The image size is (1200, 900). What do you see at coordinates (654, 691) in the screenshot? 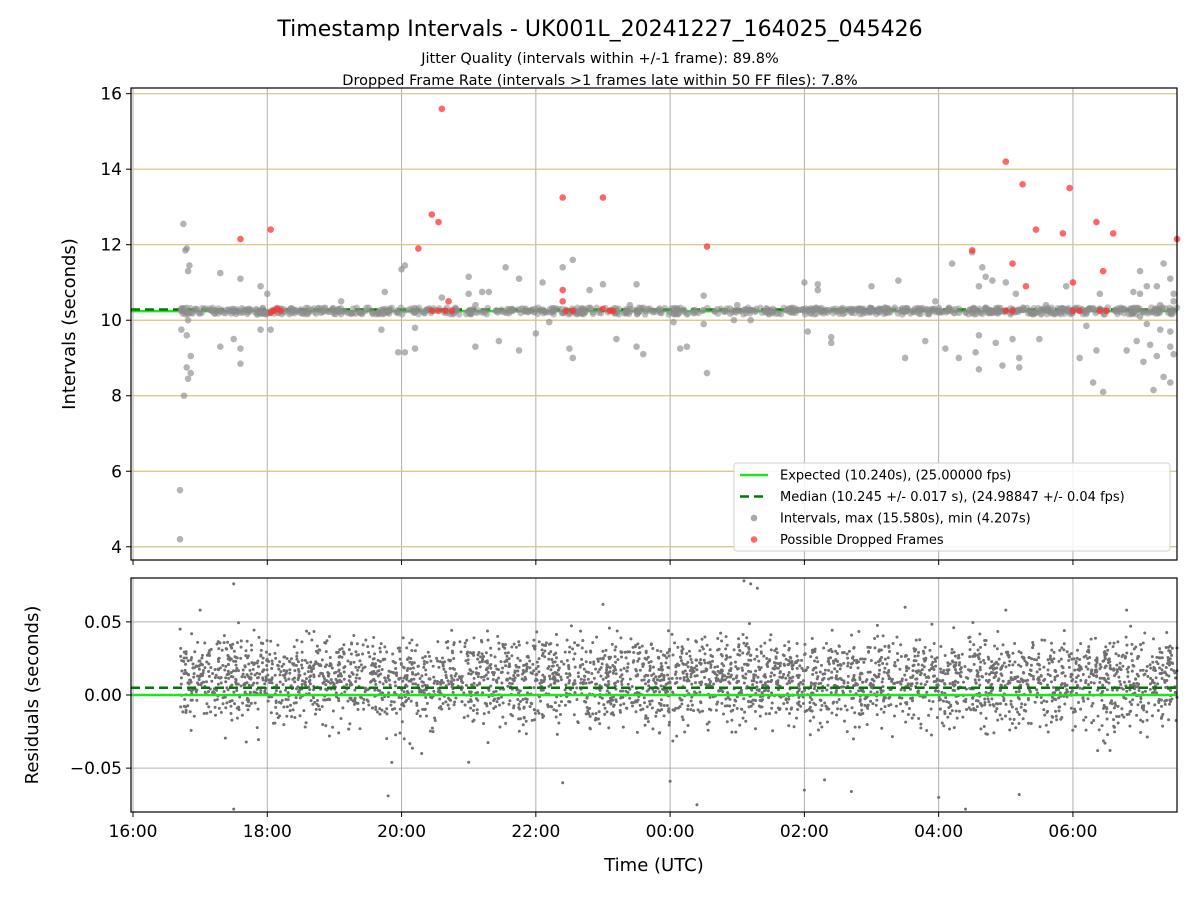
I see `residuals-reference-lines` at bounding box center [654, 691].